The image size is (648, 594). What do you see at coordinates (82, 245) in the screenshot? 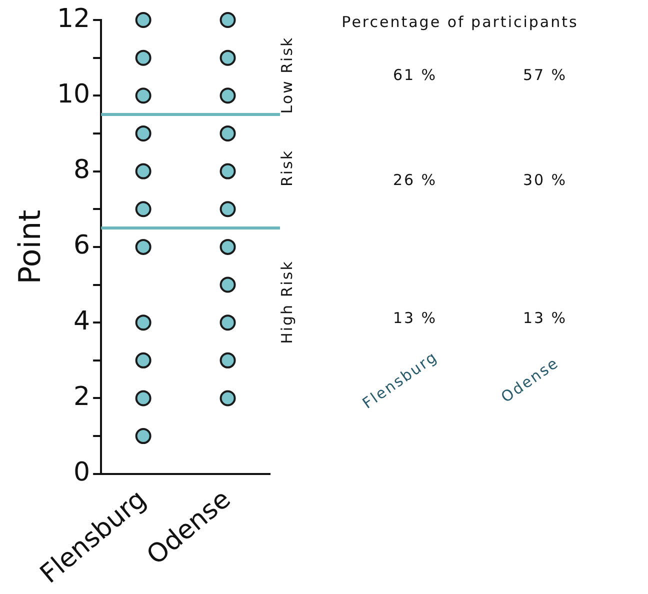
I see `y-tick-label: 6` at bounding box center [82, 245].